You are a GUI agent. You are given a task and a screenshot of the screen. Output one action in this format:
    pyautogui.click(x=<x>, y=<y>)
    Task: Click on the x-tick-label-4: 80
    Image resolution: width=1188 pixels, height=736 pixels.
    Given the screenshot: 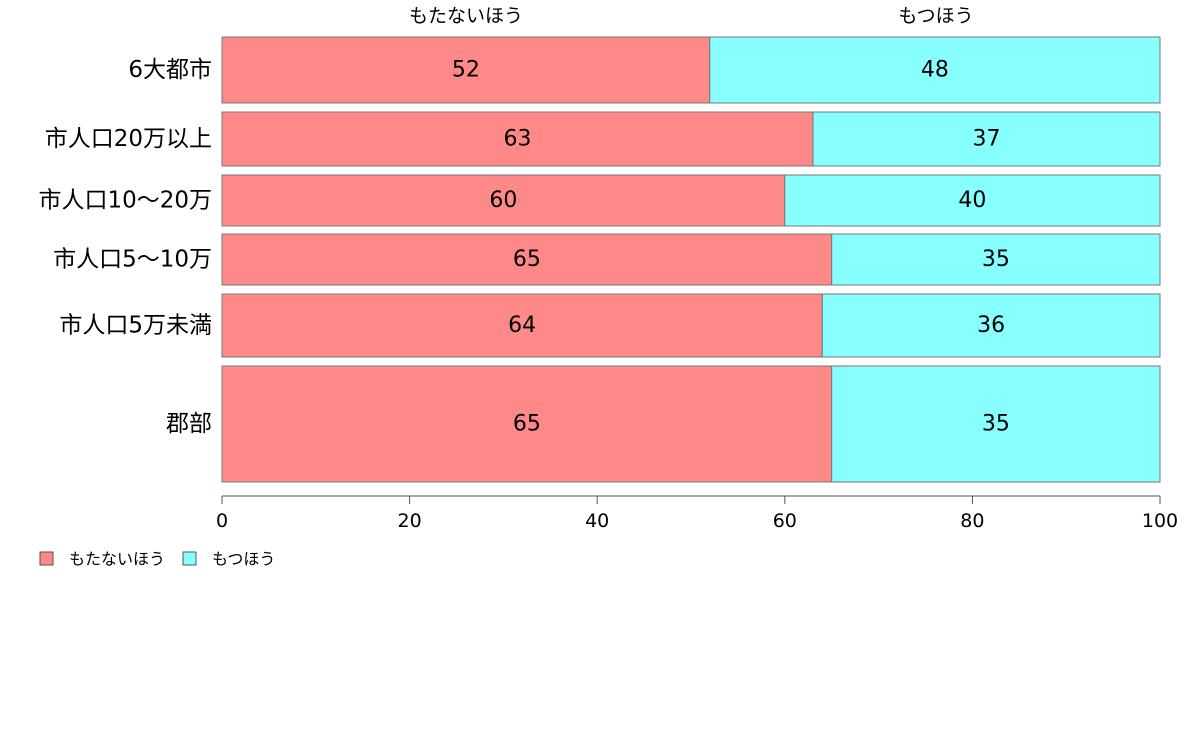 What is the action you would take?
    pyautogui.click(x=972, y=521)
    